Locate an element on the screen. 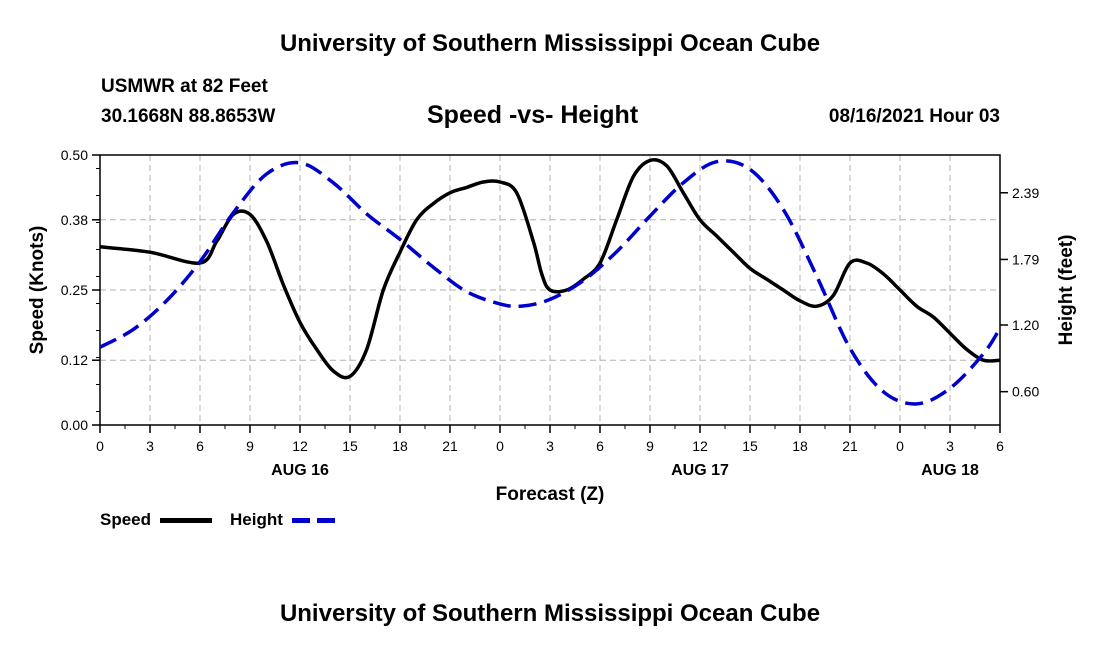  legend-speed-label: Speed is located at coordinates (126, 519).